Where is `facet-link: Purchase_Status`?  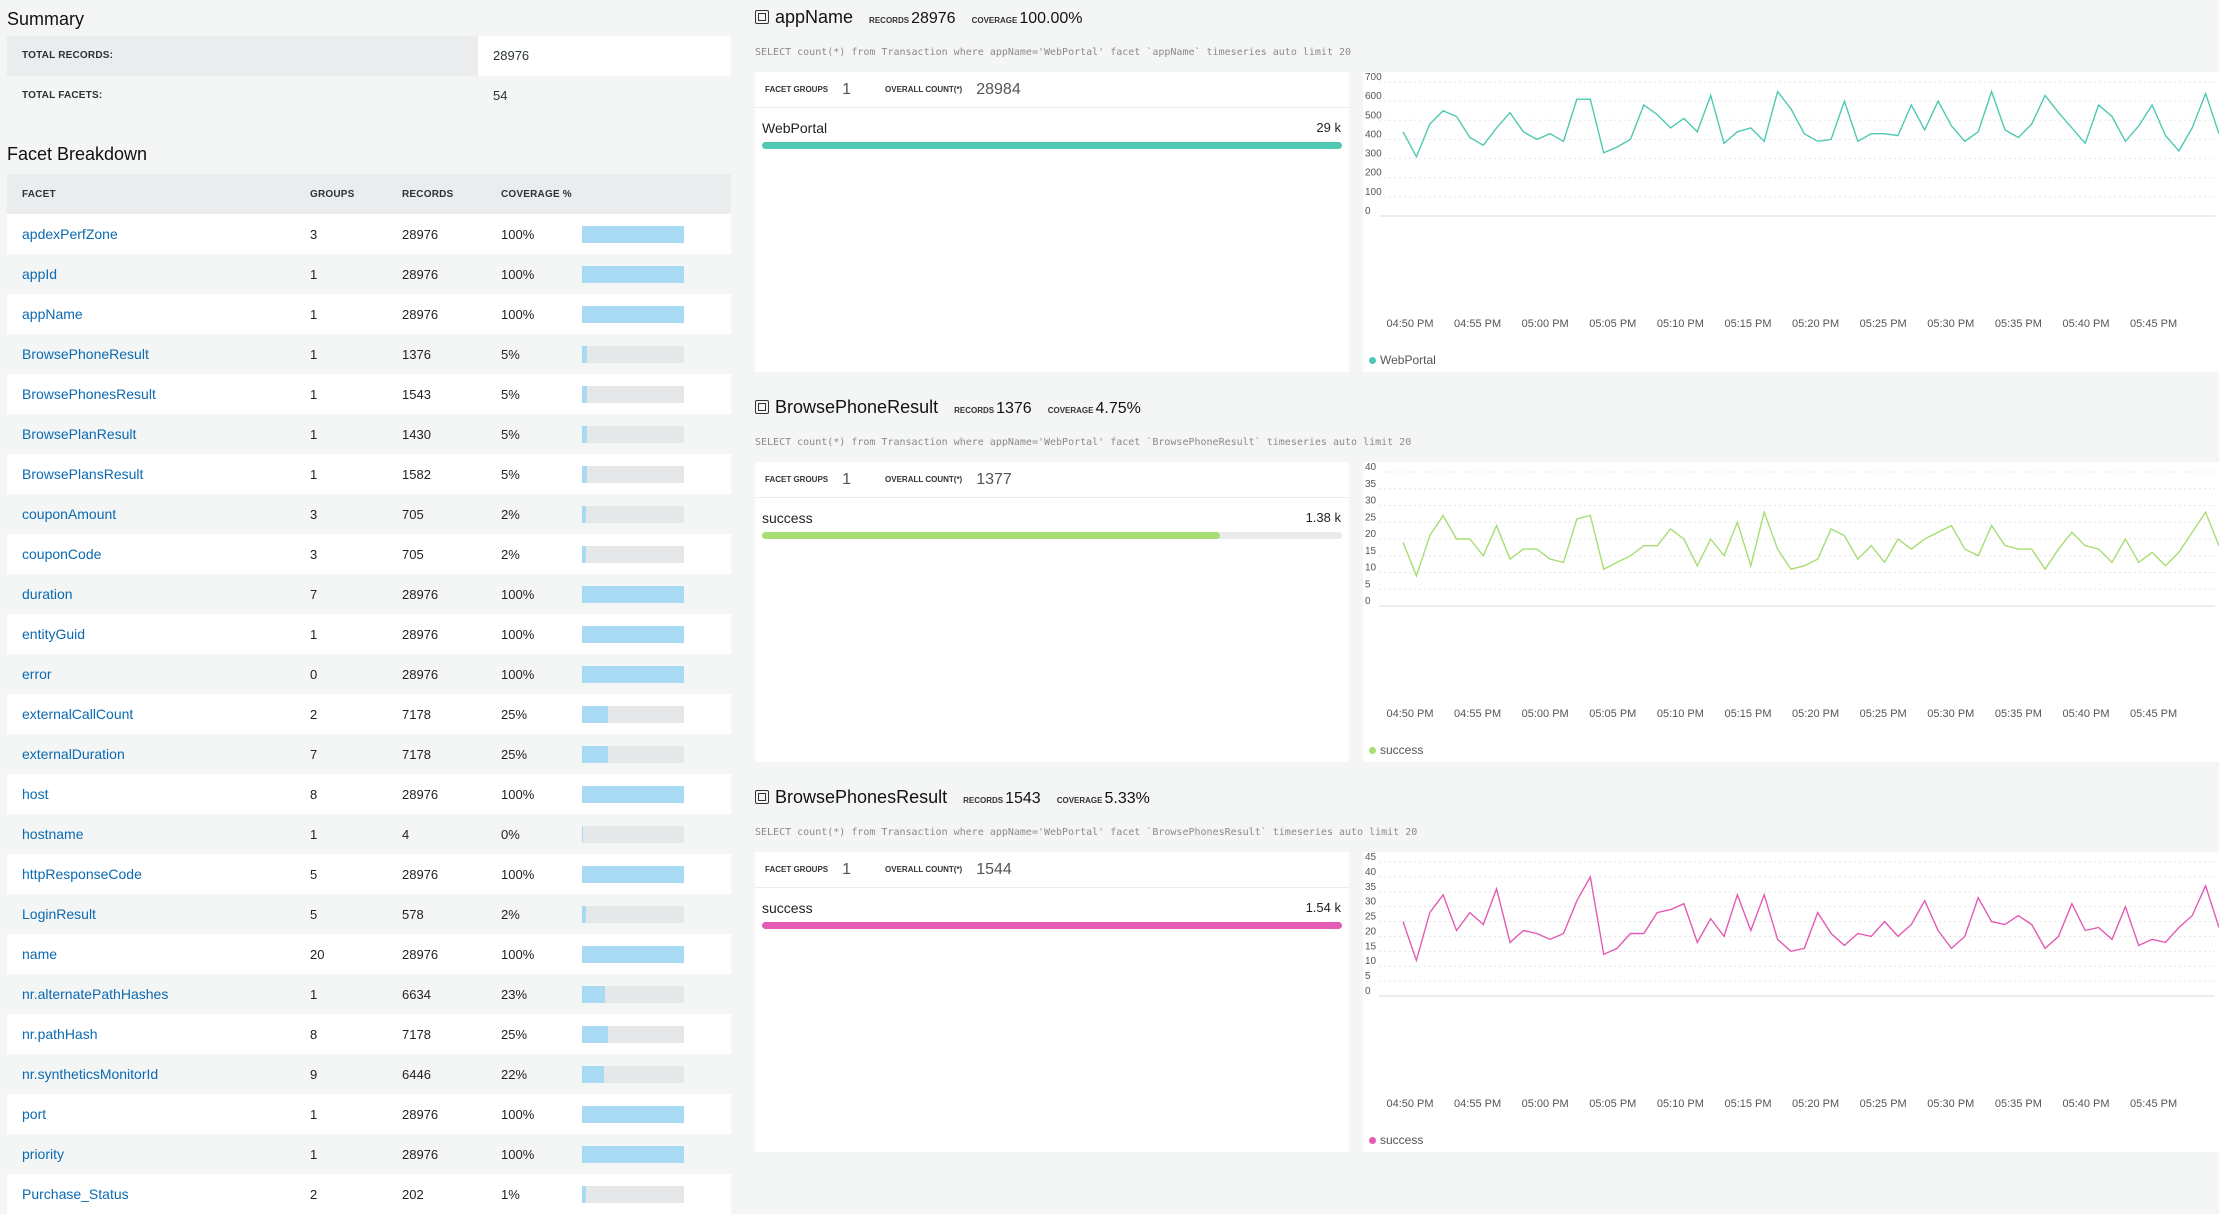 facet-link: Purchase_Status is located at coordinates (75, 1194).